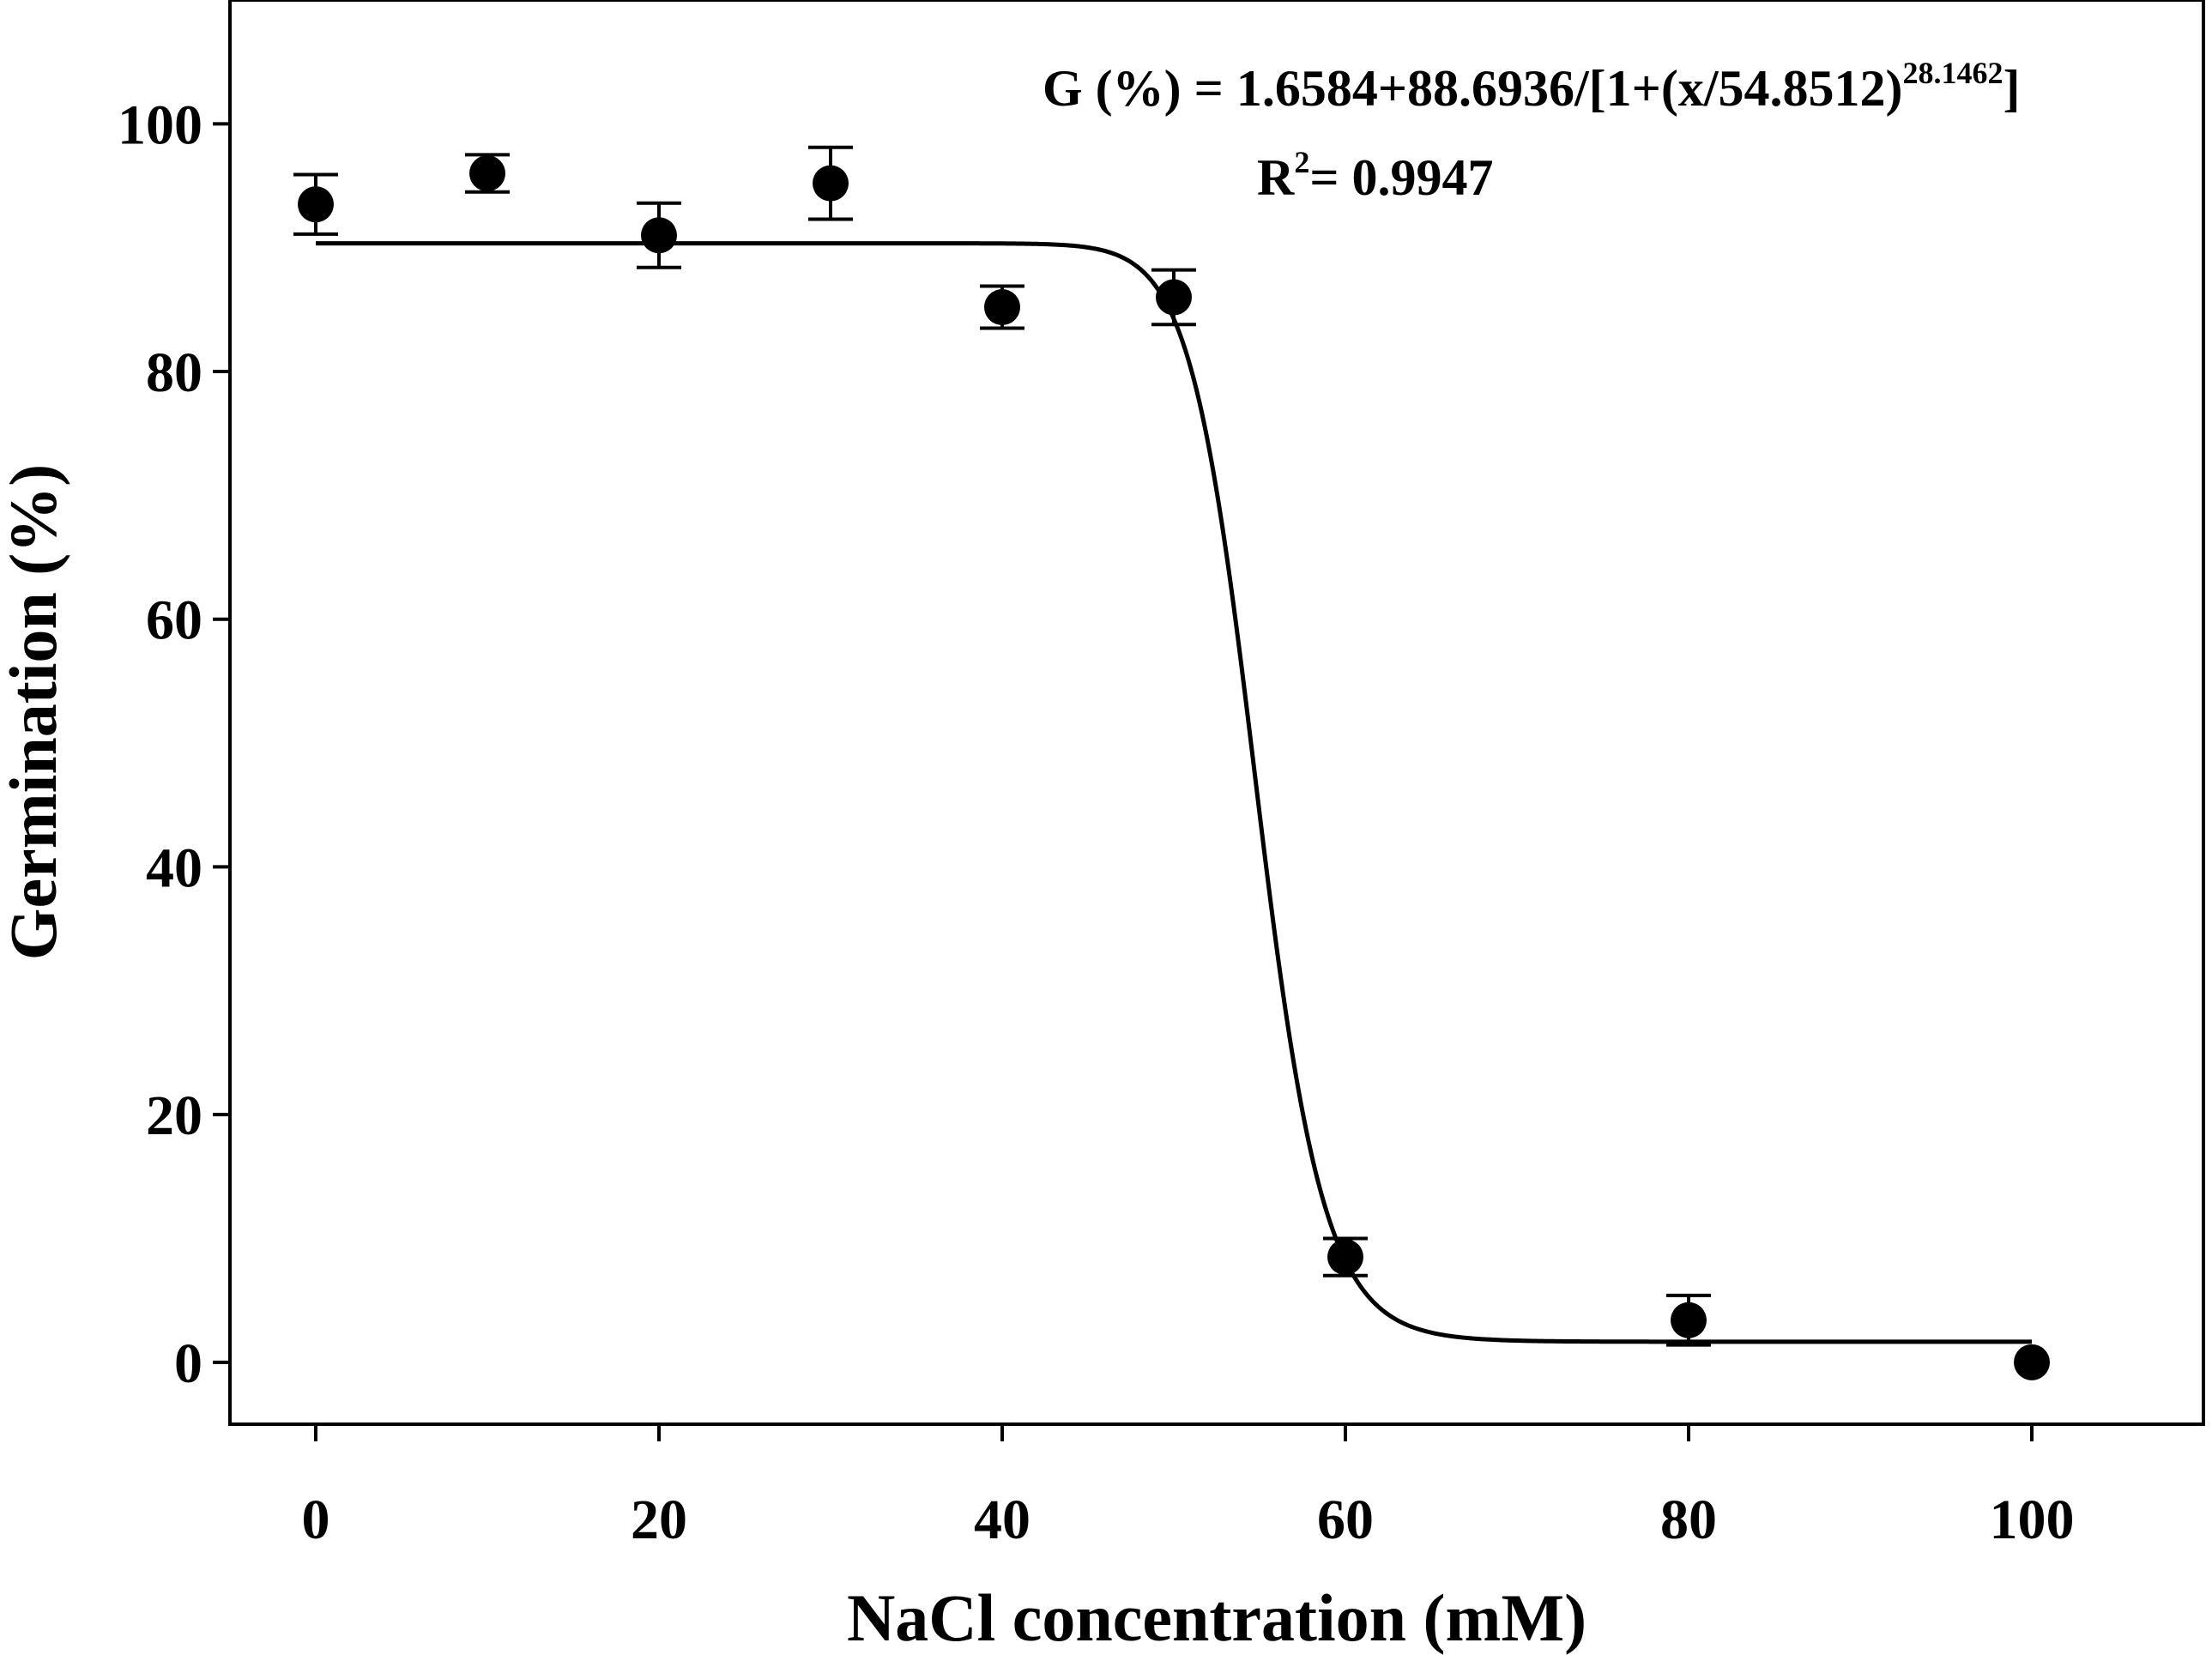 Image resolution: width=2212 pixels, height=1655 pixels. Describe the element at coordinates (2011, 88) in the screenshot. I see `equation-close: ]` at that location.